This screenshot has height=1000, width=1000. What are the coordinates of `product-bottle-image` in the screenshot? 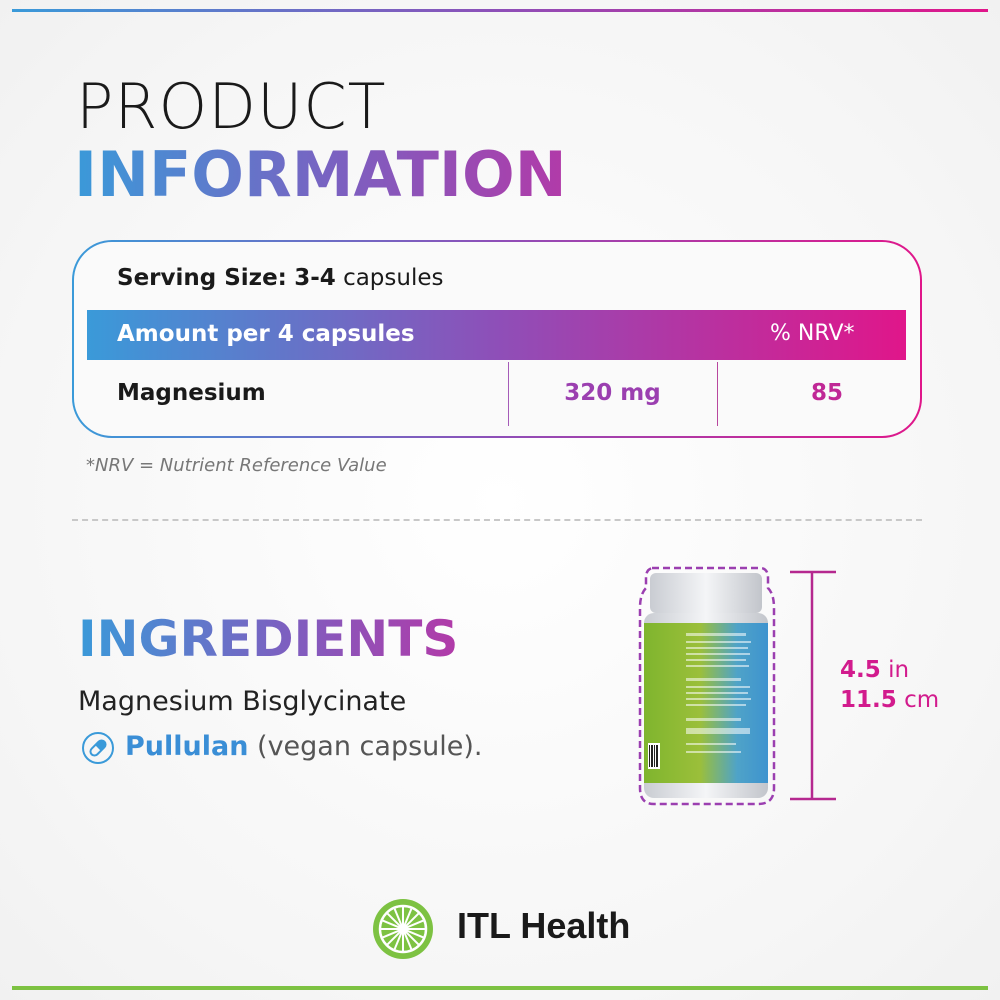 It's located at (706, 687).